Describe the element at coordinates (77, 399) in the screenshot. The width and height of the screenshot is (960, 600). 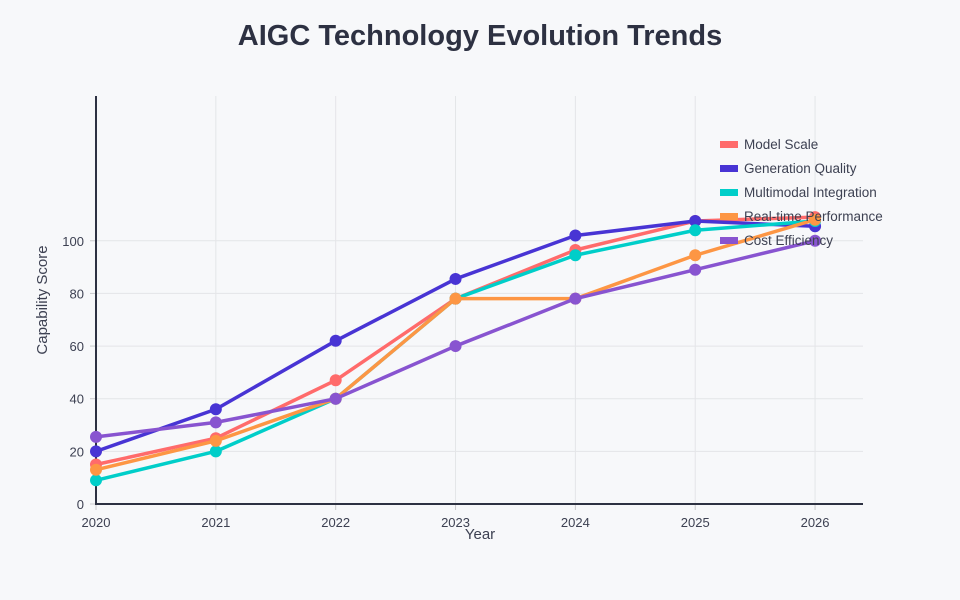
I see `y-tick-label: 40` at that location.